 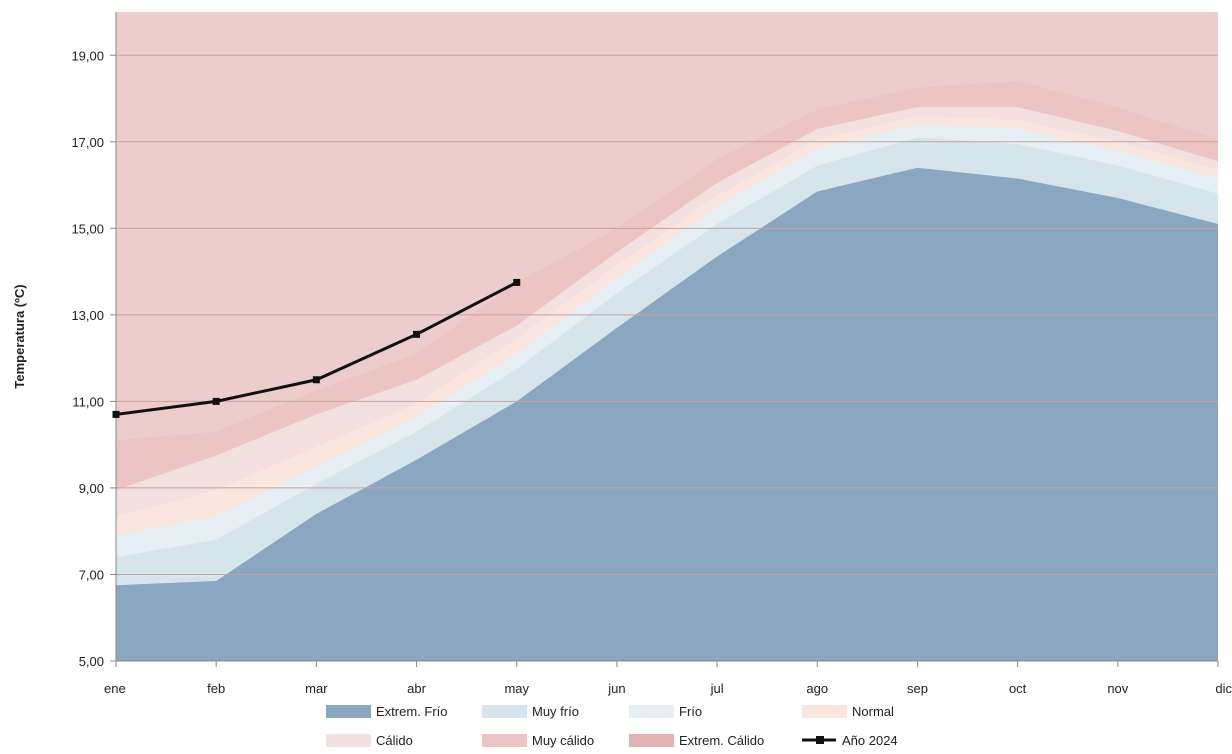 What do you see at coordinates (616, 688) in the screenshot?
I see `x-tick-label: jun` at bounding box center [616, 688].